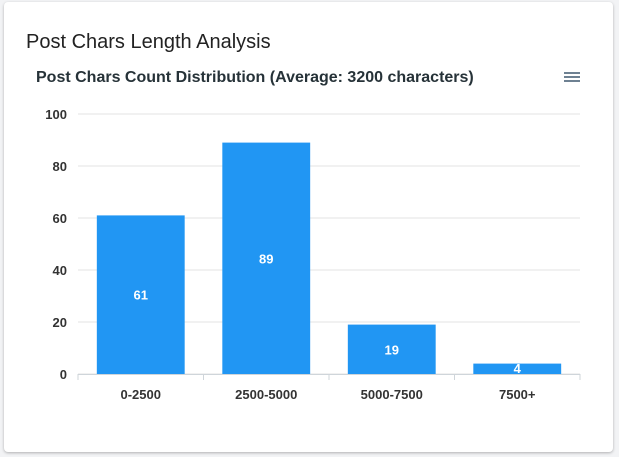 This screenshot has width=619, height=457. I want to click on x-axis: 0-2500 2500-5000 5000-7500 7500+, so click(329, 388).